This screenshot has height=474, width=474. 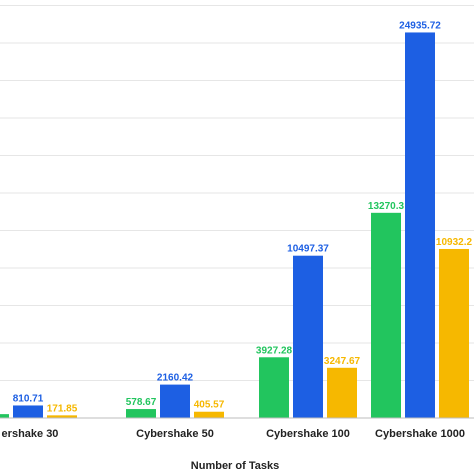 What do you see at coordinates (308, 434) in the screenshot?
I see `x-tick-label: Cybershake 100` at bounding box center [308, 434].